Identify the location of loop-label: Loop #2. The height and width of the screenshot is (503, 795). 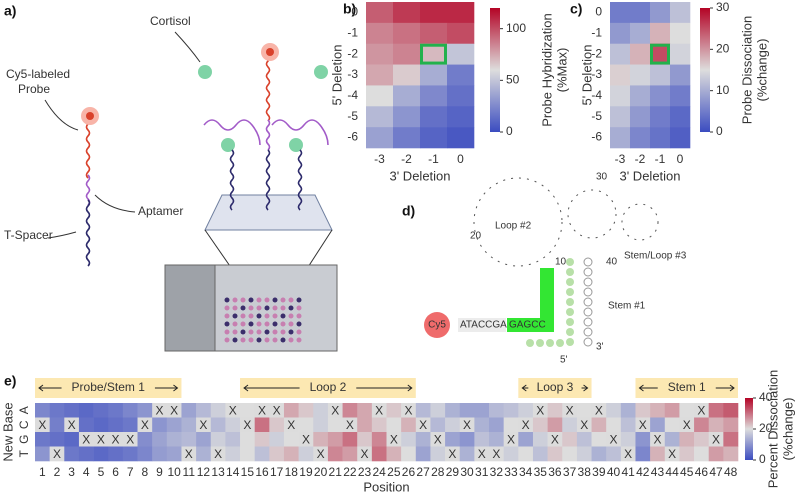
(513, 226).